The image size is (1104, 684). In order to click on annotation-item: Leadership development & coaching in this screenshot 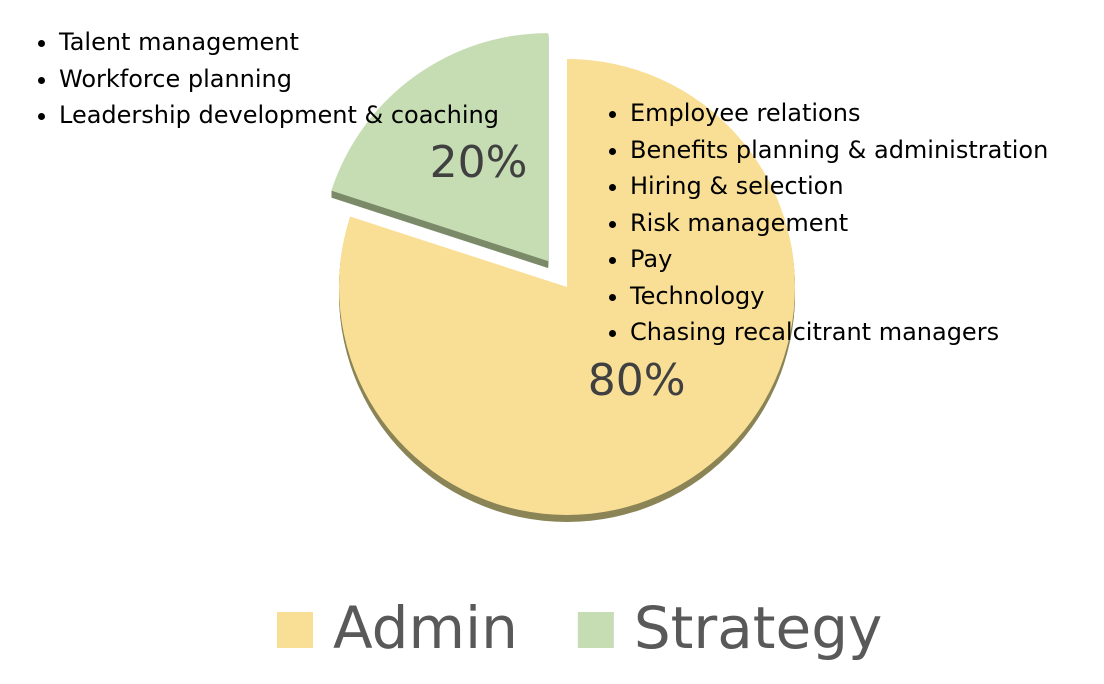, I will do `click(279, 115)`.